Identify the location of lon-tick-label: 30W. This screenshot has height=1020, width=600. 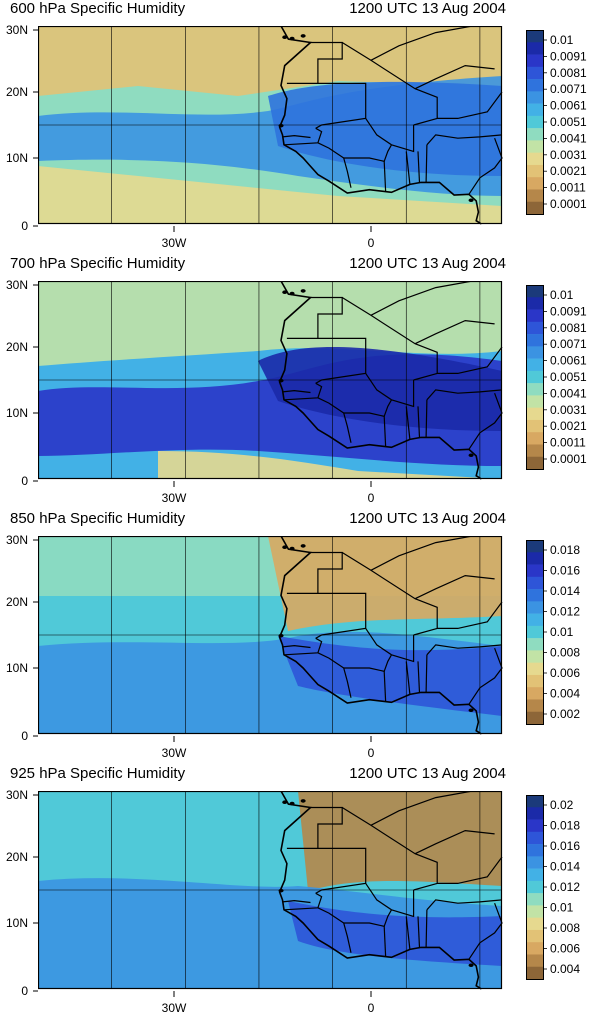
(174, 243).